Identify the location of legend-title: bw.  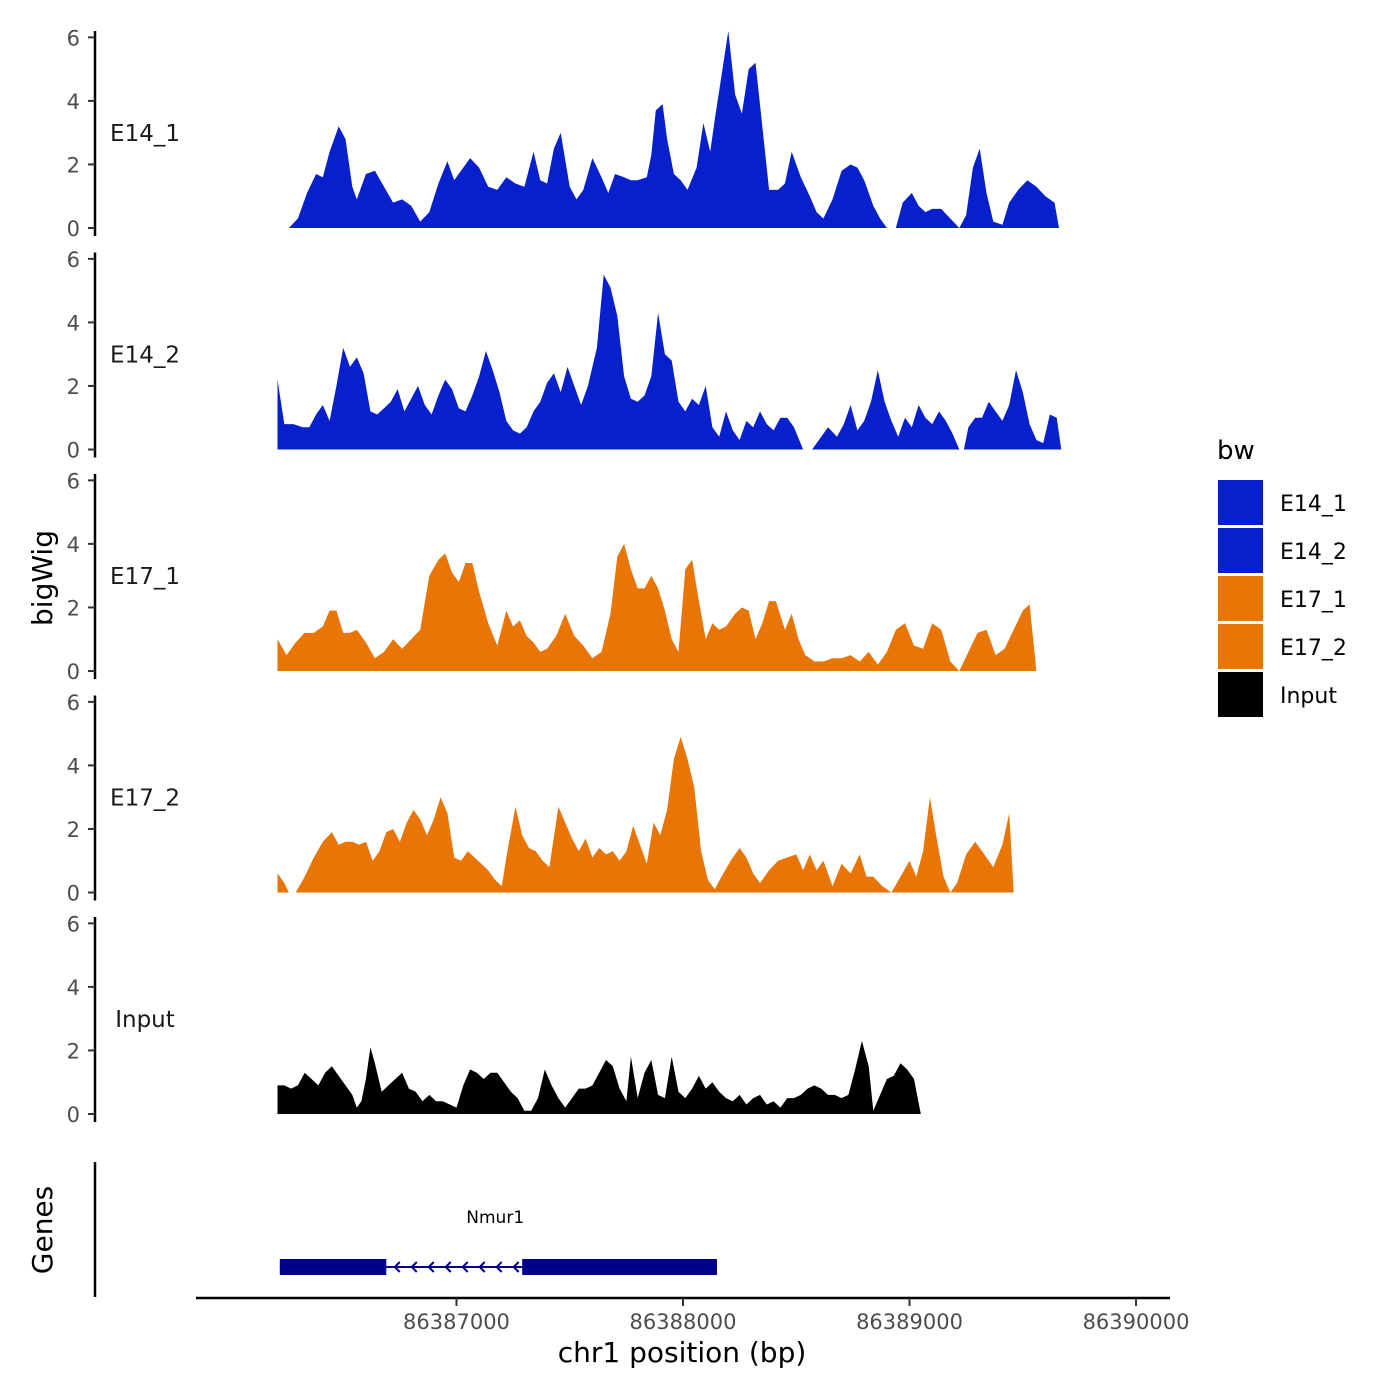
(1236, 451).